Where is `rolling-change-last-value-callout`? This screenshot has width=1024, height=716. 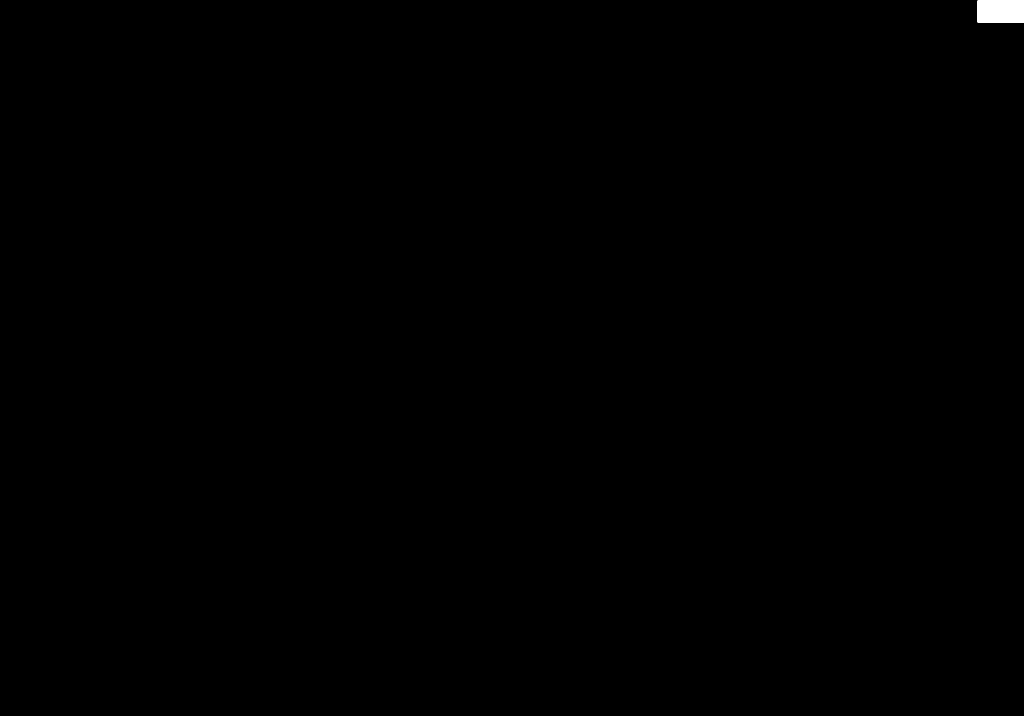
rolling-change-last-value-callout is located at coordinates (1000, 11).